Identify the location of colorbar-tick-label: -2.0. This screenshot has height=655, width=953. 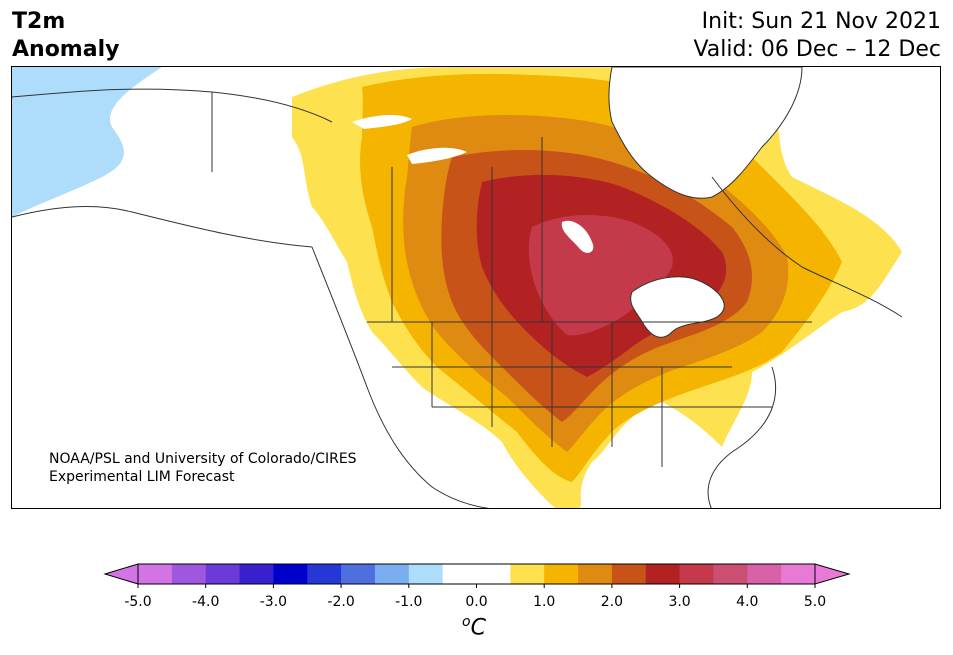
(340, 602).